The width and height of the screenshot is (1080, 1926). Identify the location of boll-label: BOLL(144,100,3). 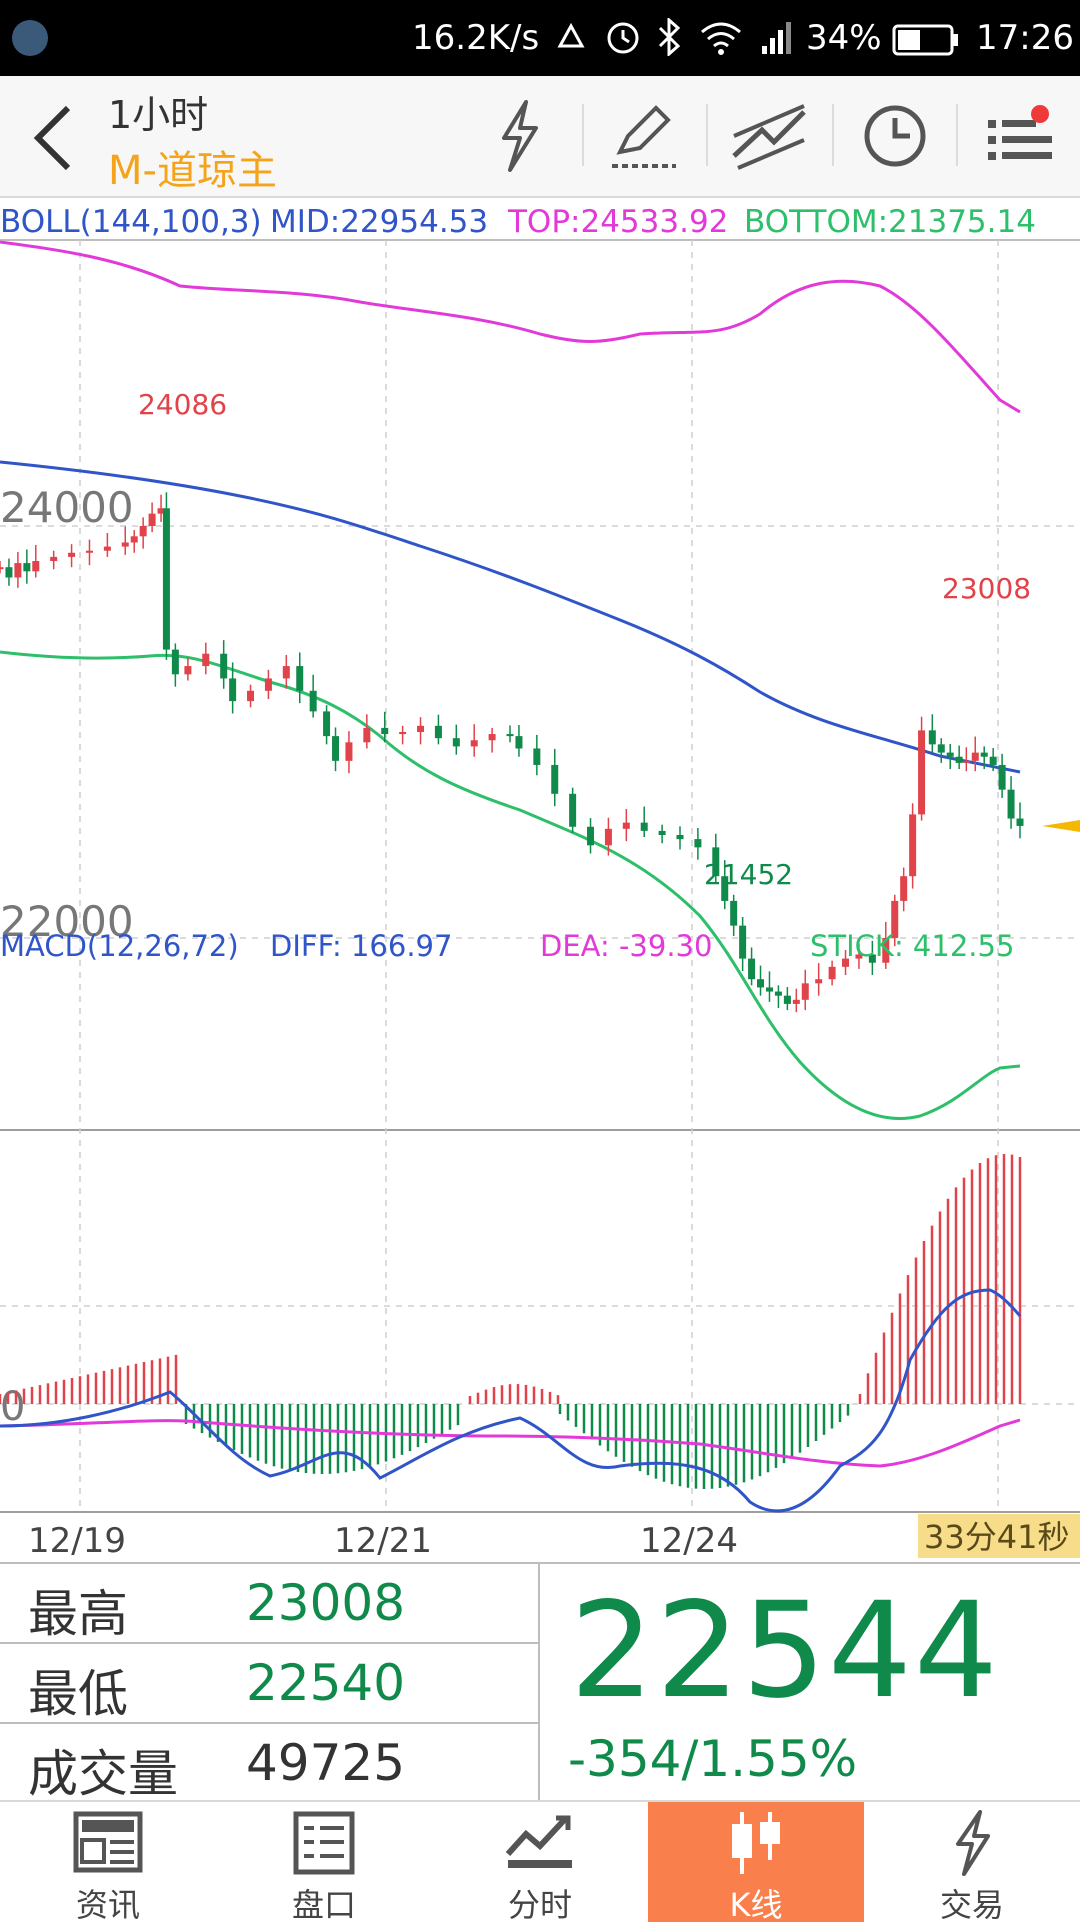
(131, 222).